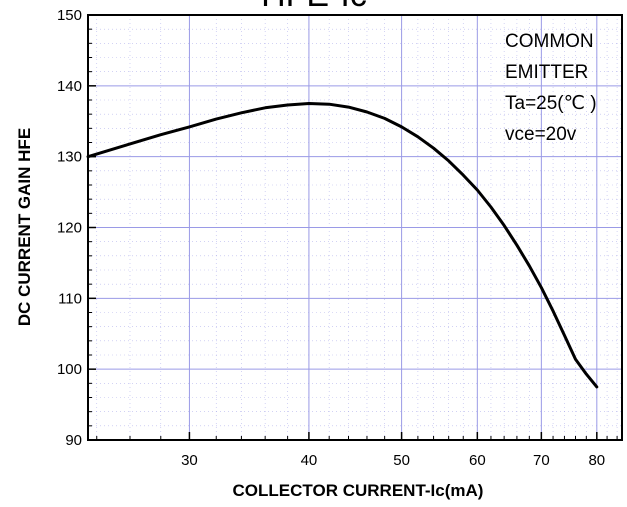 This screenshot has width=627, height=507. Describe the element at coordinates (69, 15) in the screenshot. I see `y-tick-label: 150` at that location.